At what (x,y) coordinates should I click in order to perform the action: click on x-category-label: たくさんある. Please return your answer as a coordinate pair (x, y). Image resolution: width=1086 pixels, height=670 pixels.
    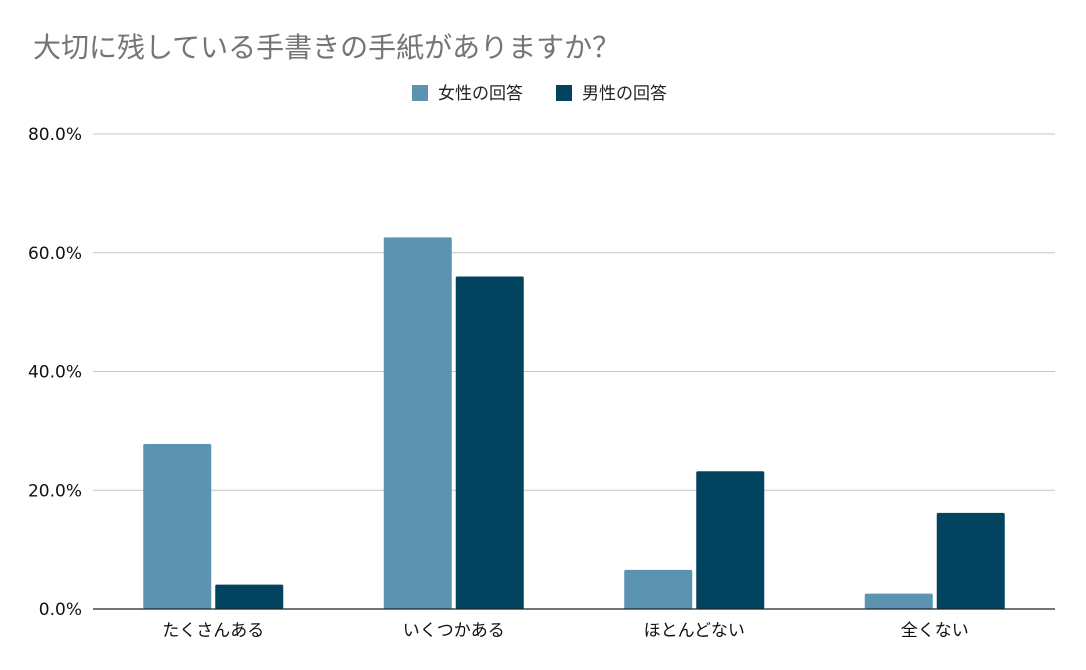
    Looking at the image, I should click on (213, 631).